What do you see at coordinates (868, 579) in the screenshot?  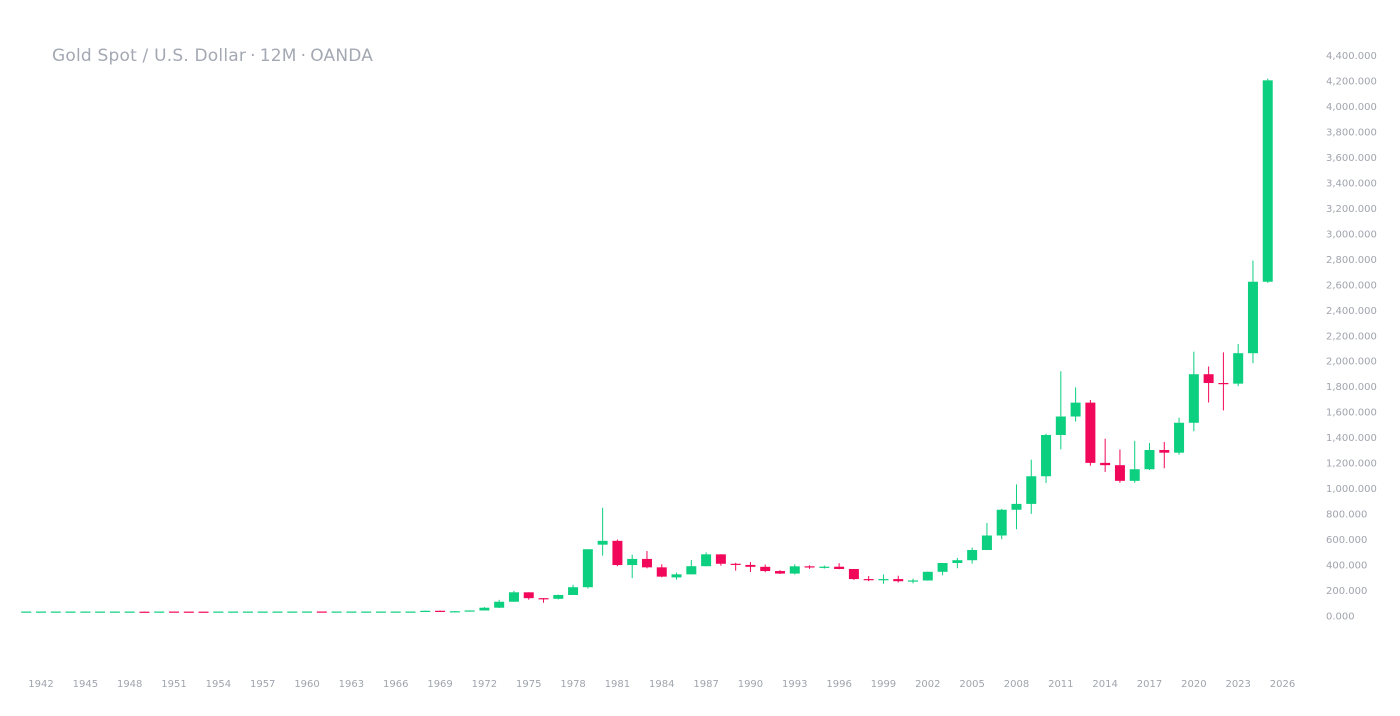 I see `candle-1998` at bounding box center [868, 579].